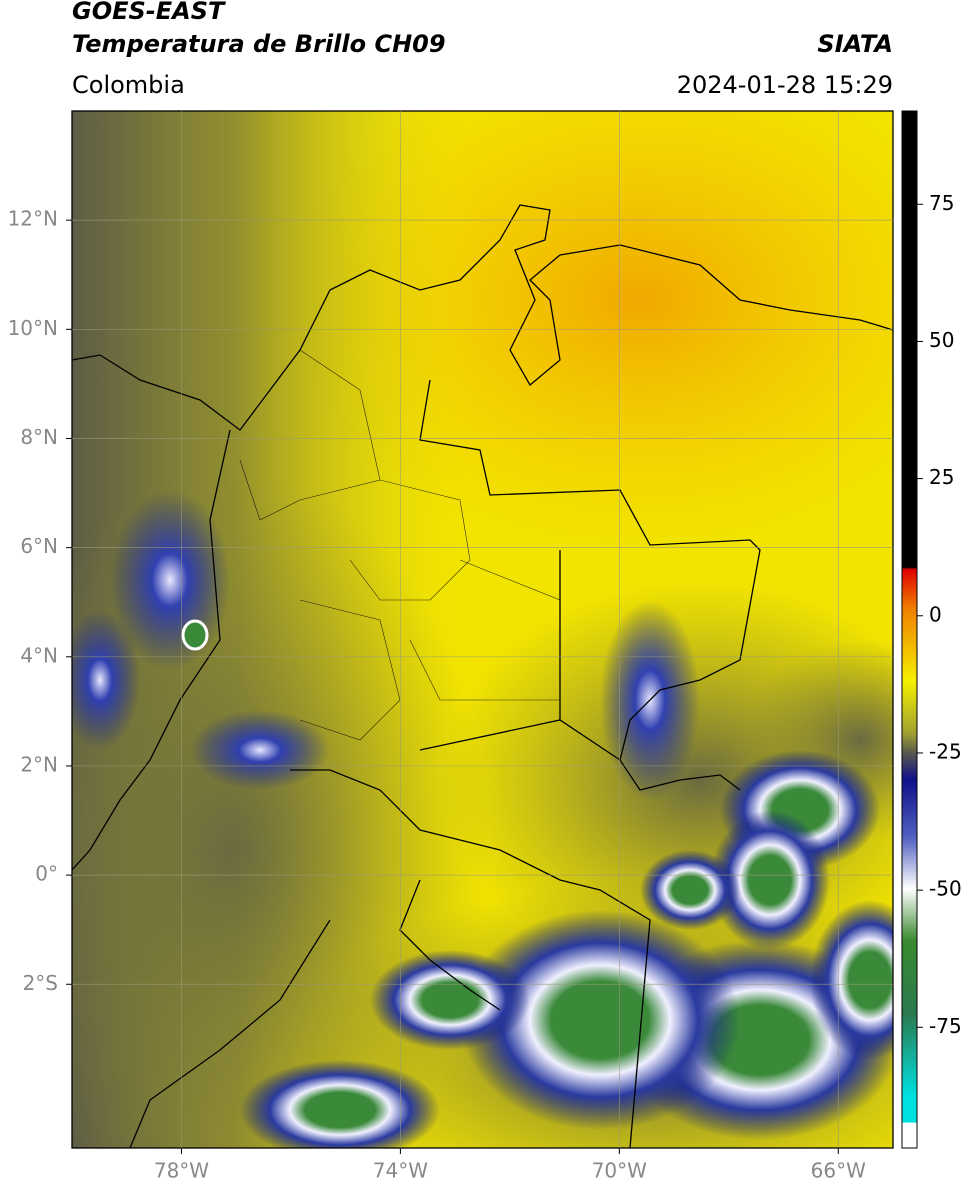  Describe the element at coordinates (39, 655) in the screenshot. I see `y-tick-label: 4°N` at that location.